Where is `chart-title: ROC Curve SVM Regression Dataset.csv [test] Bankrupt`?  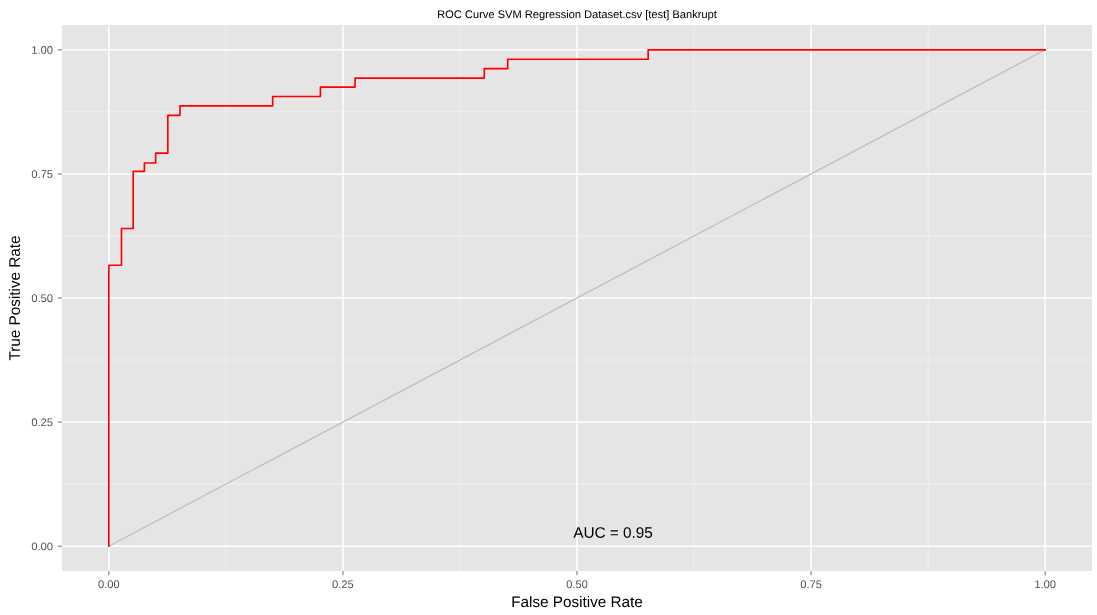
chart-title: ROC Curve SVM Regression Dataset.csv [test] Bankrupt is located at coordinates (577, 15).